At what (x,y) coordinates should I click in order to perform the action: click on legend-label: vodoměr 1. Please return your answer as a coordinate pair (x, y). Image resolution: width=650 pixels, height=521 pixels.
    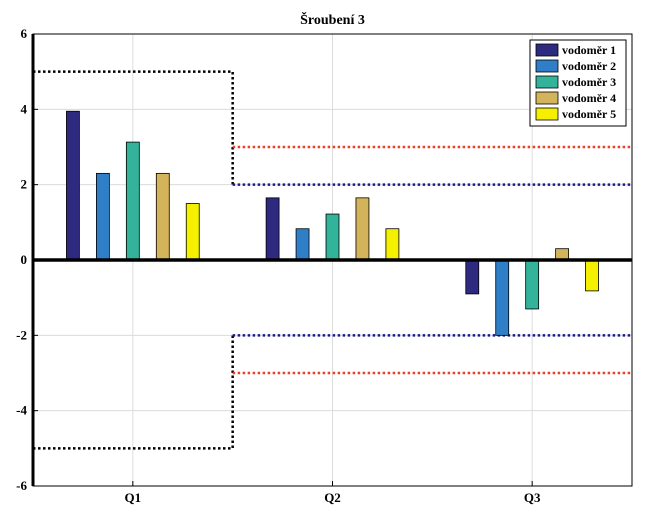
    Looking at the image, I should click on (589, 50).